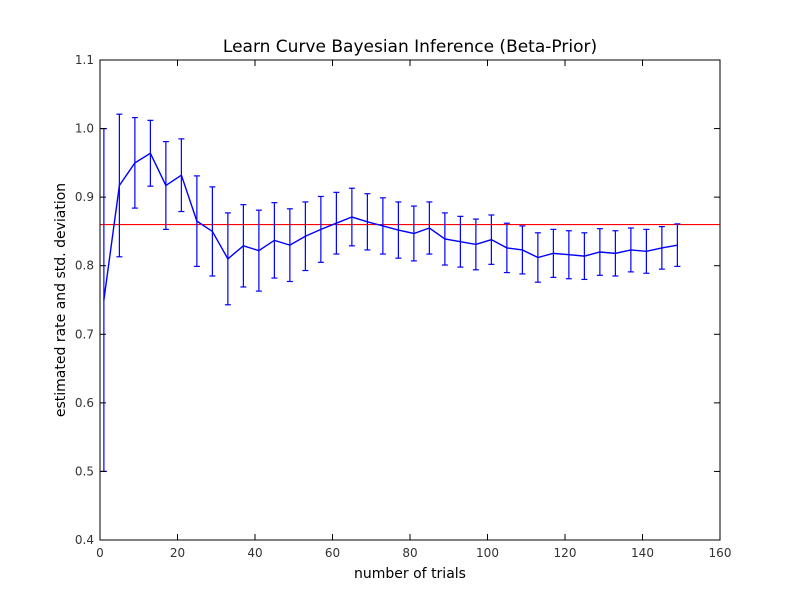  What do you see at coordinates (254, 553) in the screenshot?
I see `x-tick-label: 40` at bounding box center [254, 553].